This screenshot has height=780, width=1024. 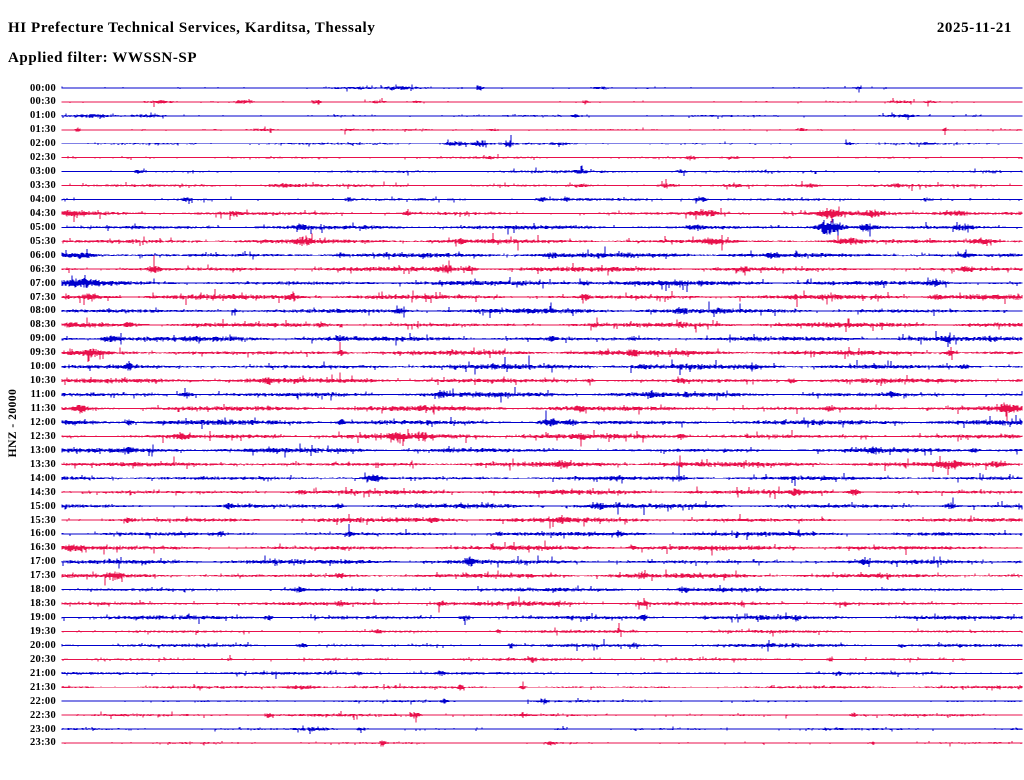 I want to click on time-label: 16:00, so click(x=43, y=534).